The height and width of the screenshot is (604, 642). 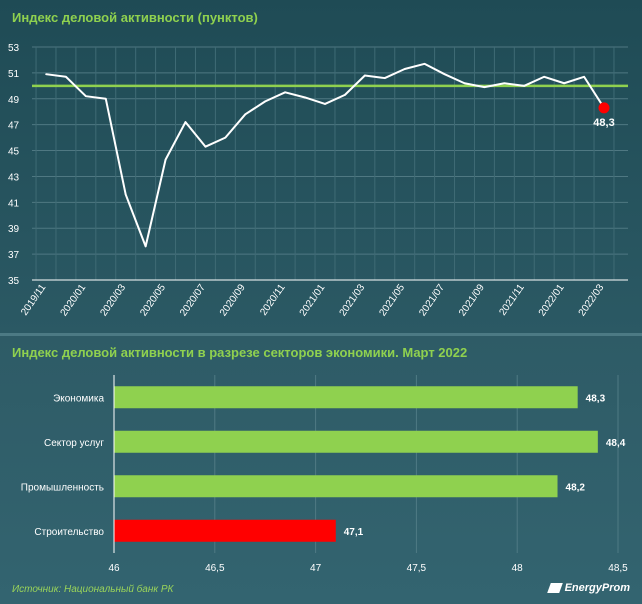 What do you see at coordinates (113, 300) in the screenshot?
I see `line-x-tick-label: 2020/03` at bounding box center [113, 300].